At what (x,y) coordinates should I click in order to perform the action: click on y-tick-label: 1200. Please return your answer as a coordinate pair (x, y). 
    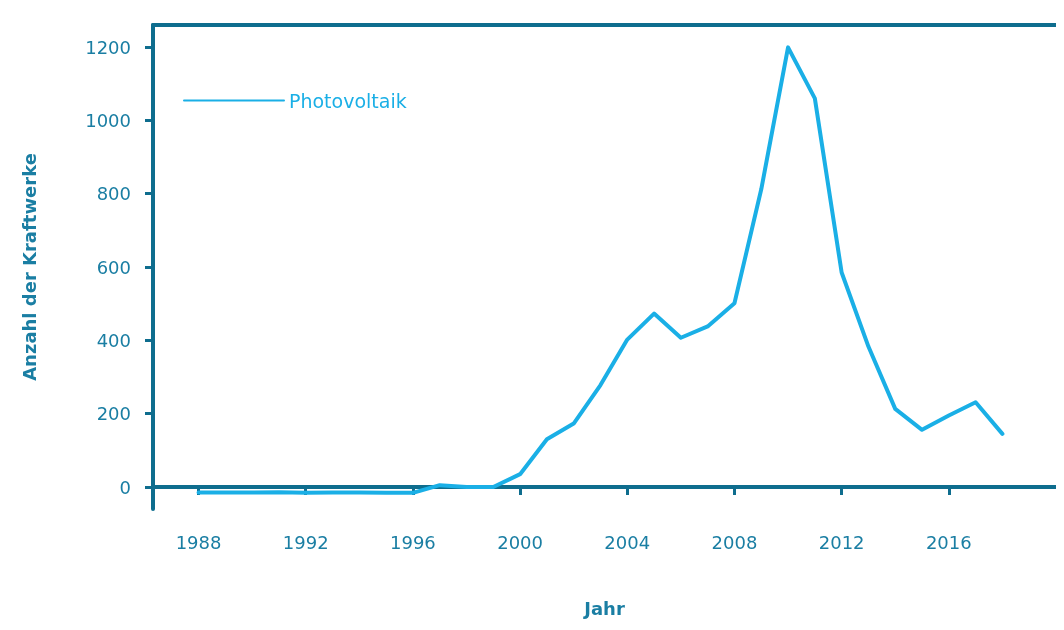
    Looking at the image, I should click on (108, 47).